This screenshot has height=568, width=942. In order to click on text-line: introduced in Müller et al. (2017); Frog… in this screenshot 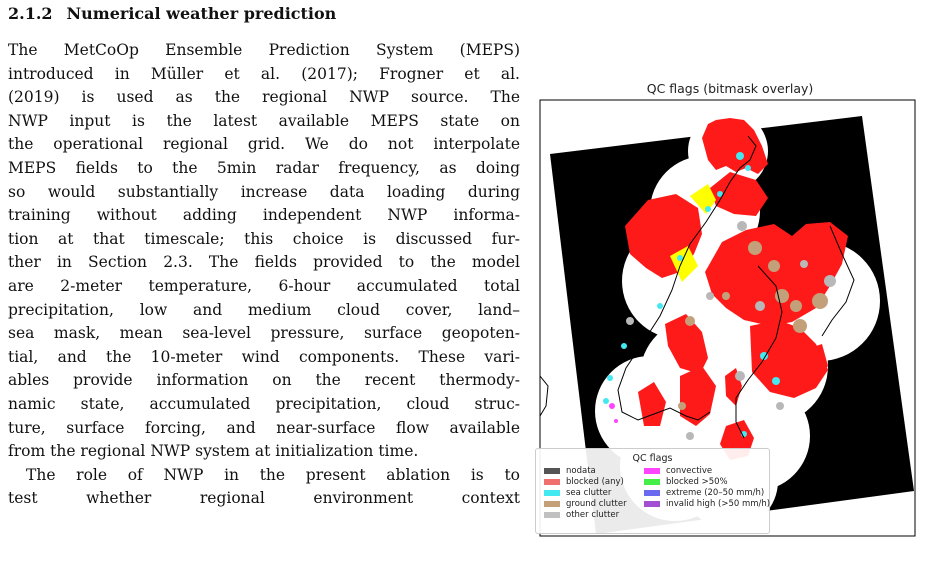, I will do `click(264, 73)`.